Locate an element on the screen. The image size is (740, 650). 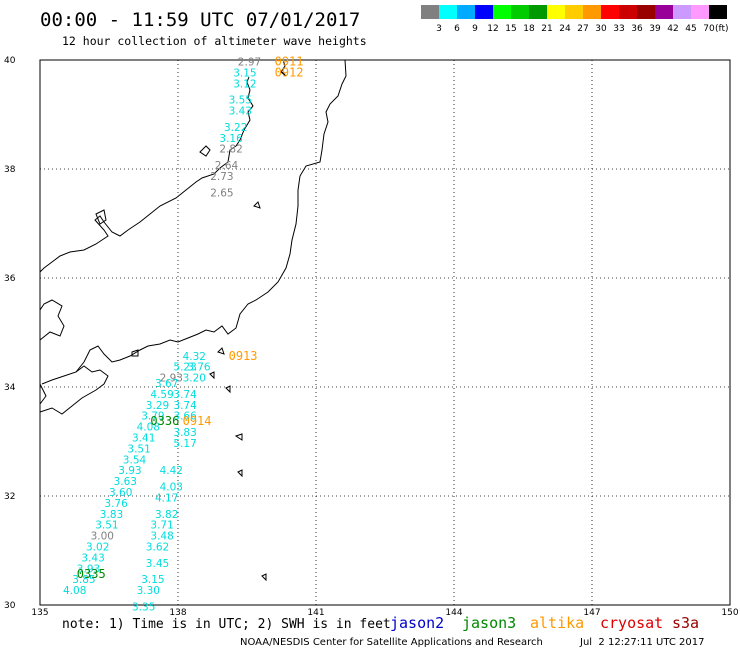
legend-label: 33 is located at coordinates (618, 29).